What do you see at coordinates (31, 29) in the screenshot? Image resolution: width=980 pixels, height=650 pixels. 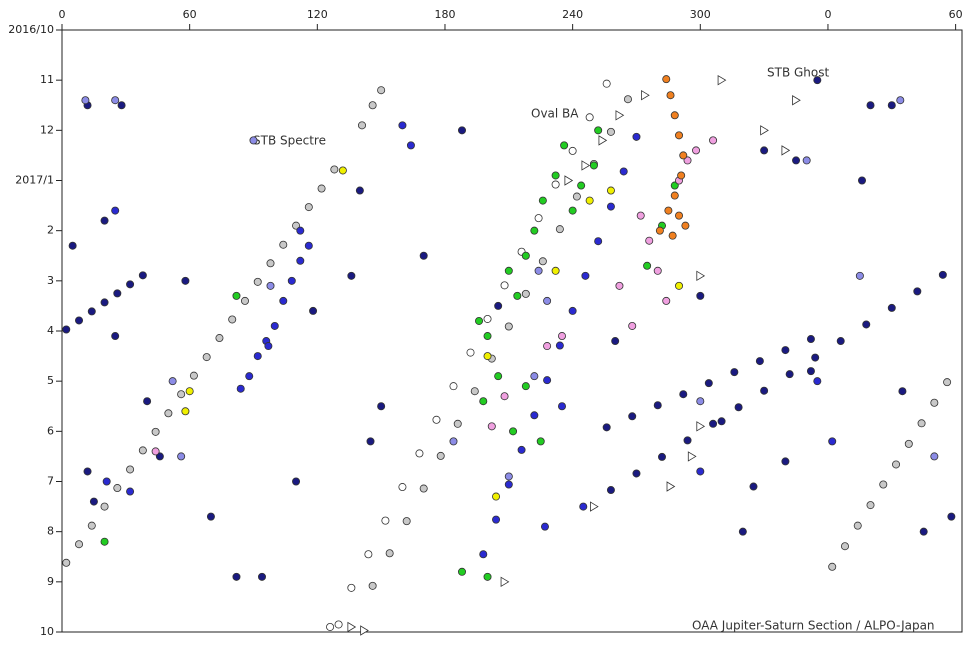 I see `y-tick-label: 2016/10` at bounding box center [31, 29].